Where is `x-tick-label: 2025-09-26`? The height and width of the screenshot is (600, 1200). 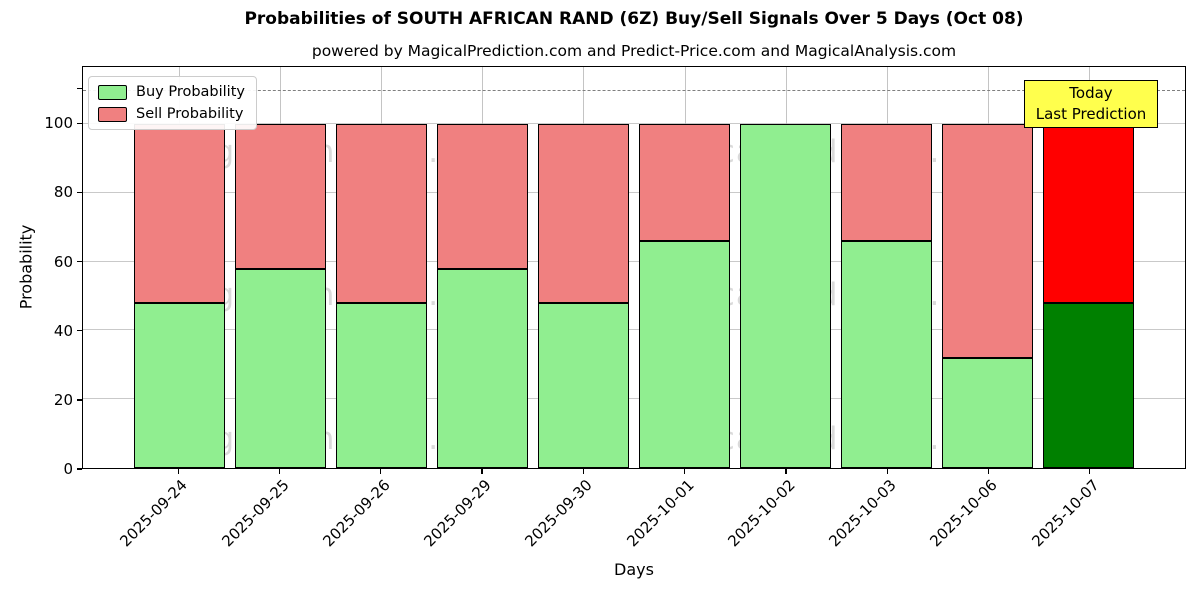
x-tick-label: 2025-09-26 is located at coordinates (356, 513).